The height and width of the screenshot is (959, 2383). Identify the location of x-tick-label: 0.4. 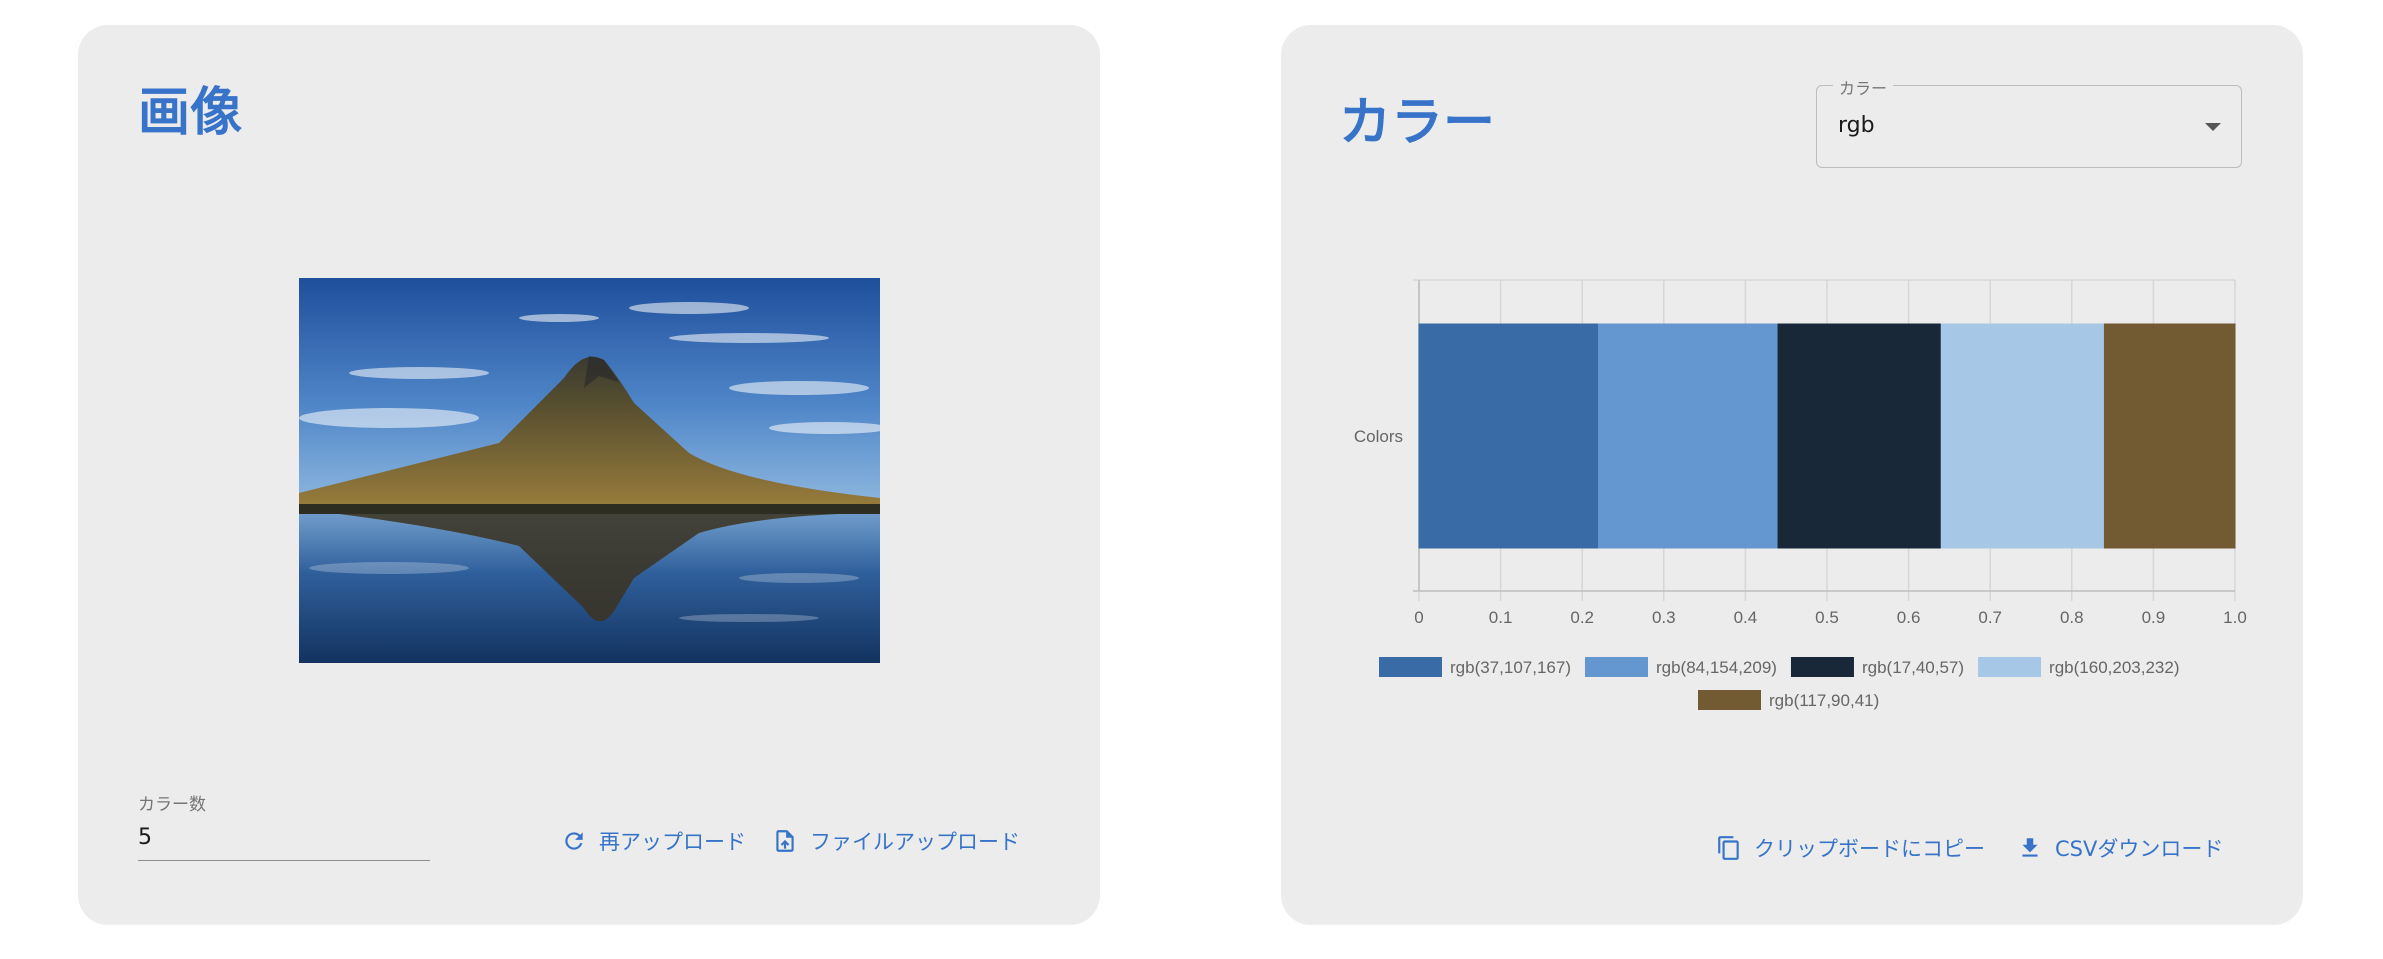
(1746, 617).